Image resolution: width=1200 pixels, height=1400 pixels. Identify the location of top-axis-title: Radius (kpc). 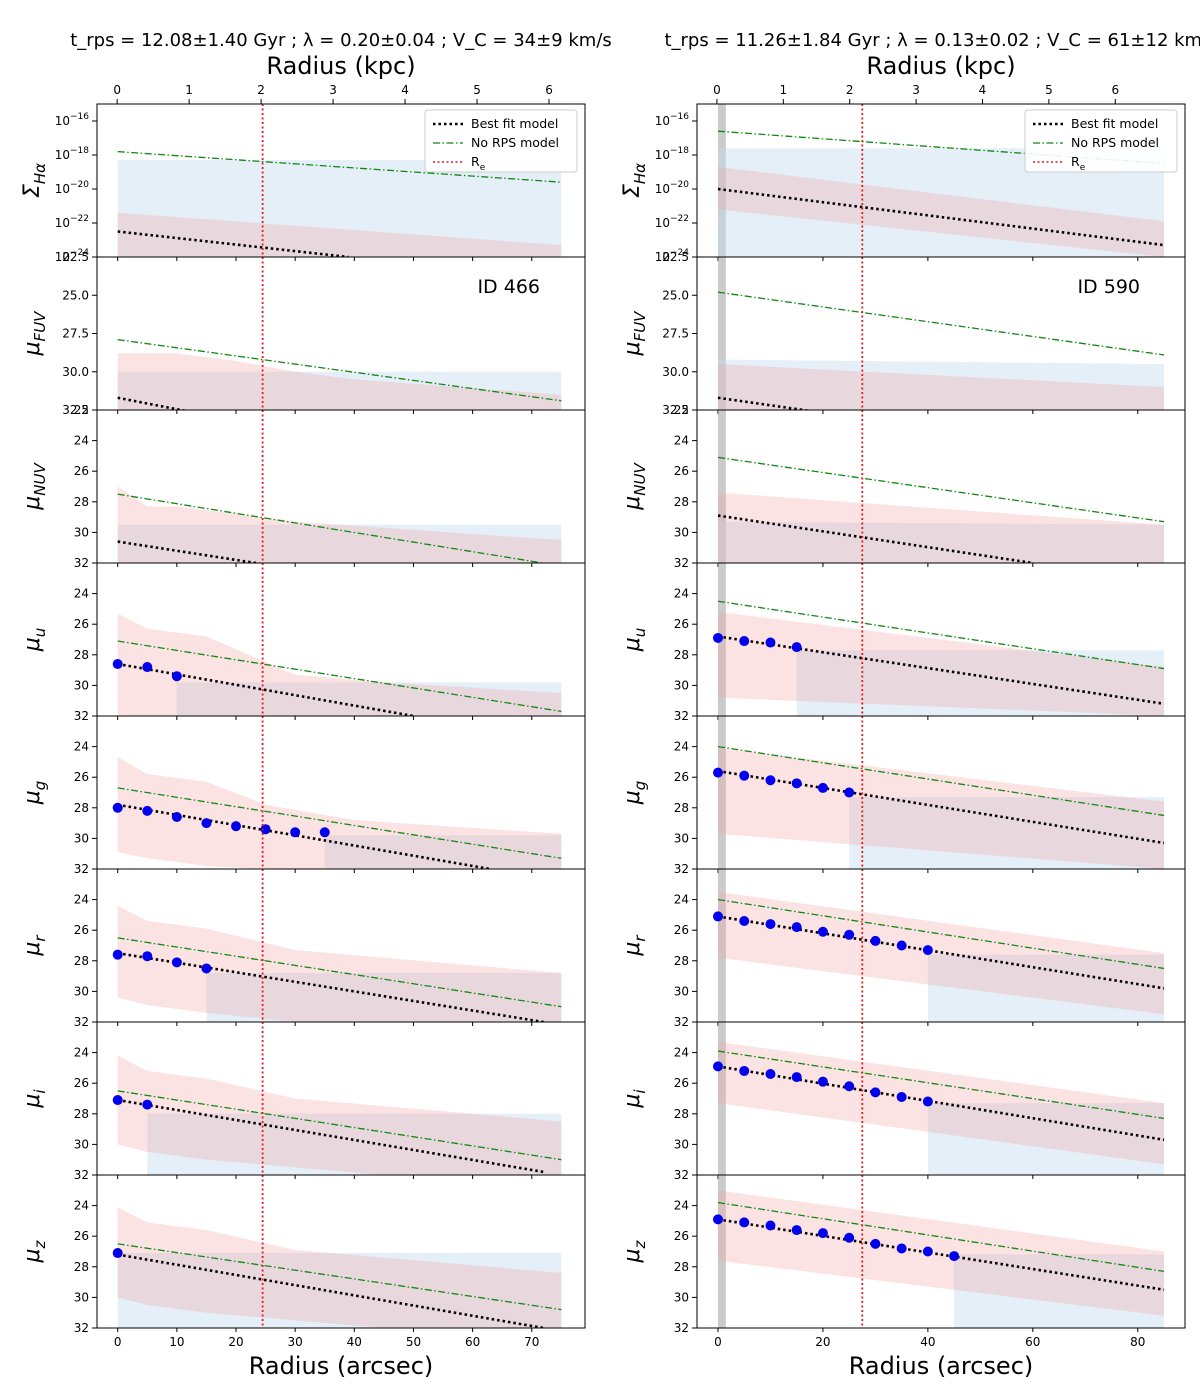
(340, 66).